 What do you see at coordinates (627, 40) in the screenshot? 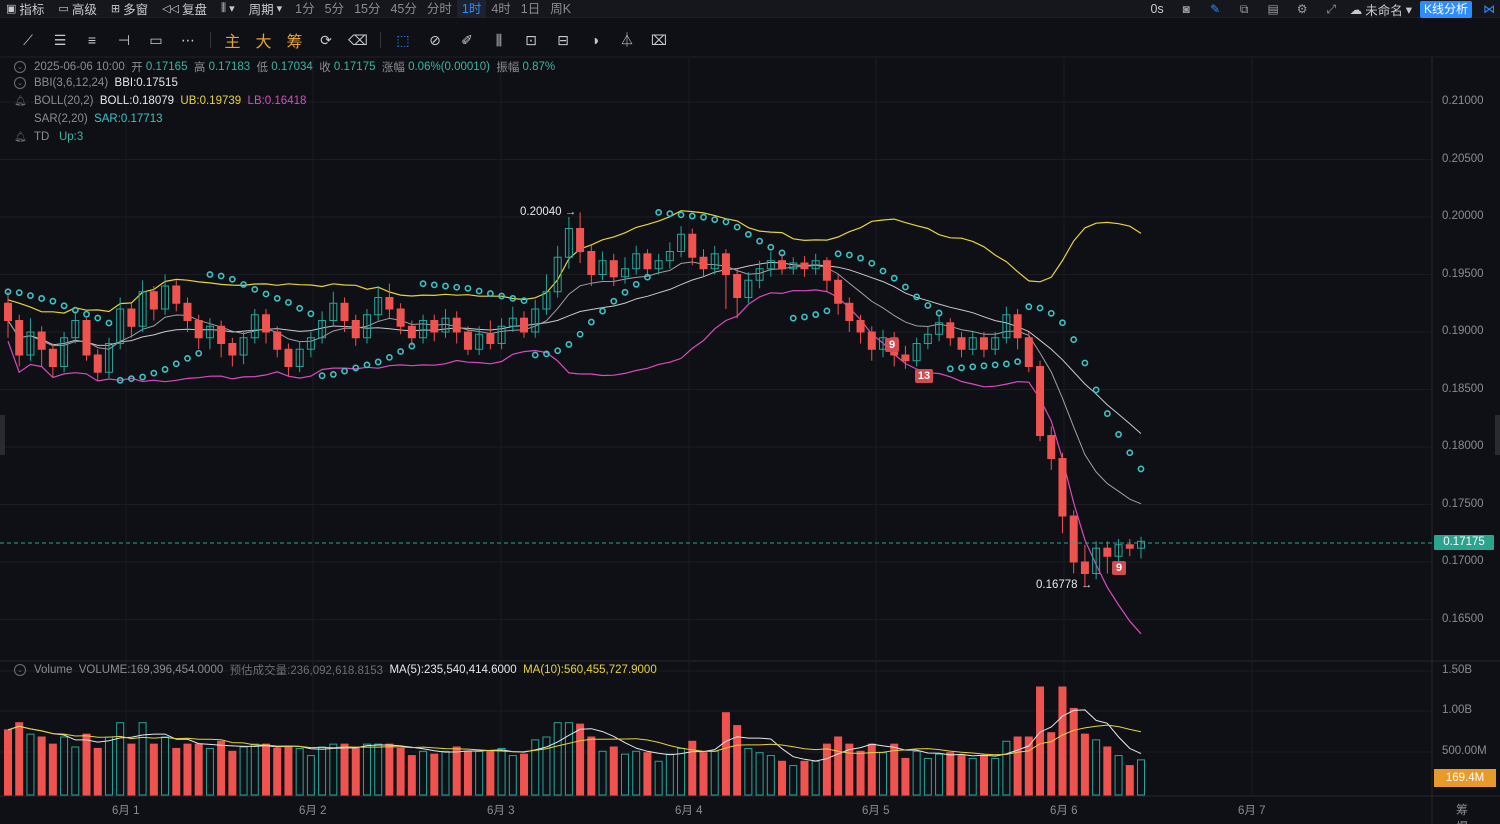
I see `filter-icon: ⏃` at bounding box center [627, 40].